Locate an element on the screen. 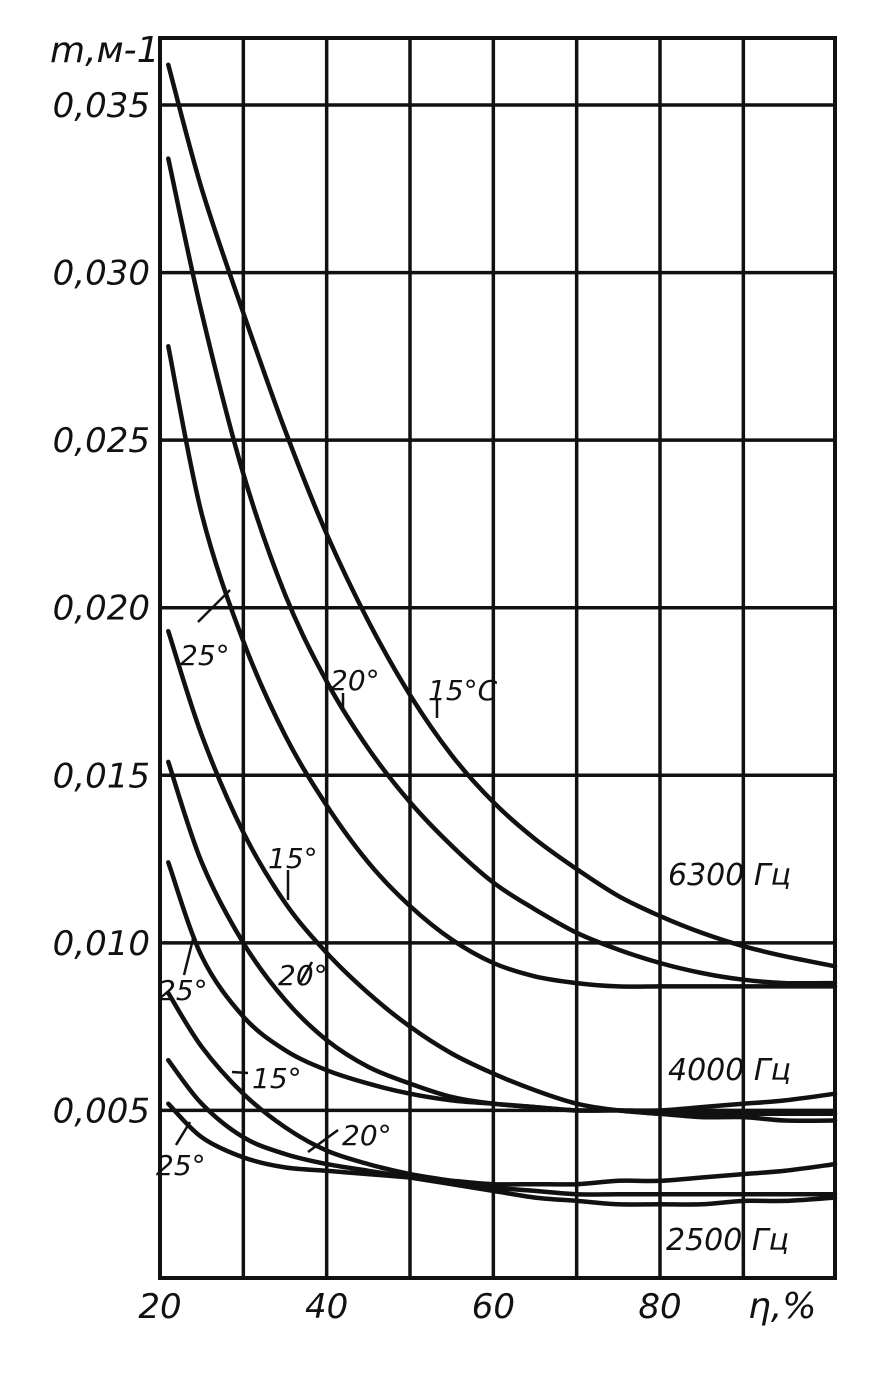 The image size is (873, 1373). temperature-label-1-1: 20° is located at coordinates (303, 975).